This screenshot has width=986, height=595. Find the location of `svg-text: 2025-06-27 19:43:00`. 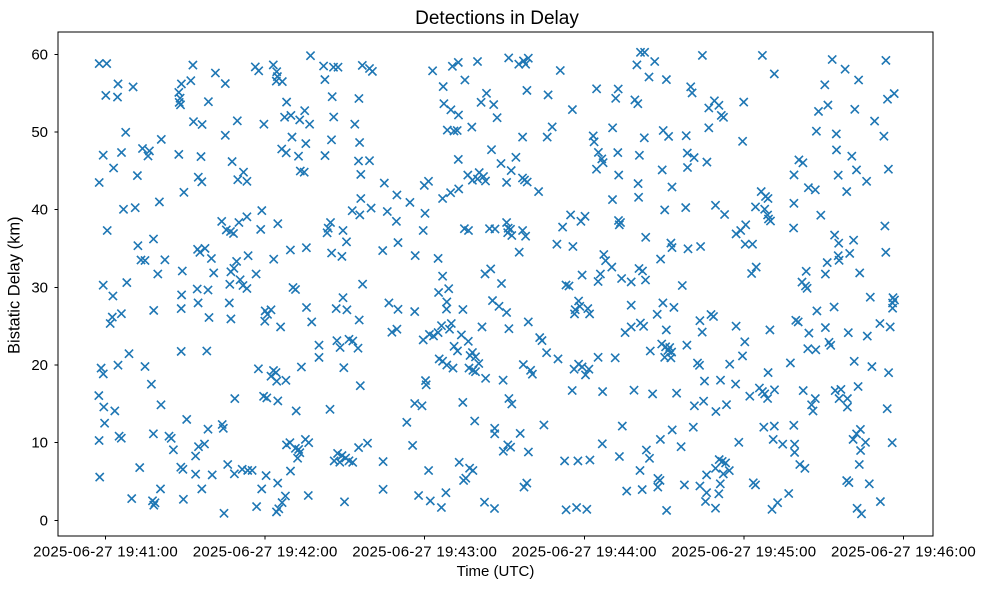

svg-text: 2025-06-27 19:43:00 is located at coordinates (424, 552).